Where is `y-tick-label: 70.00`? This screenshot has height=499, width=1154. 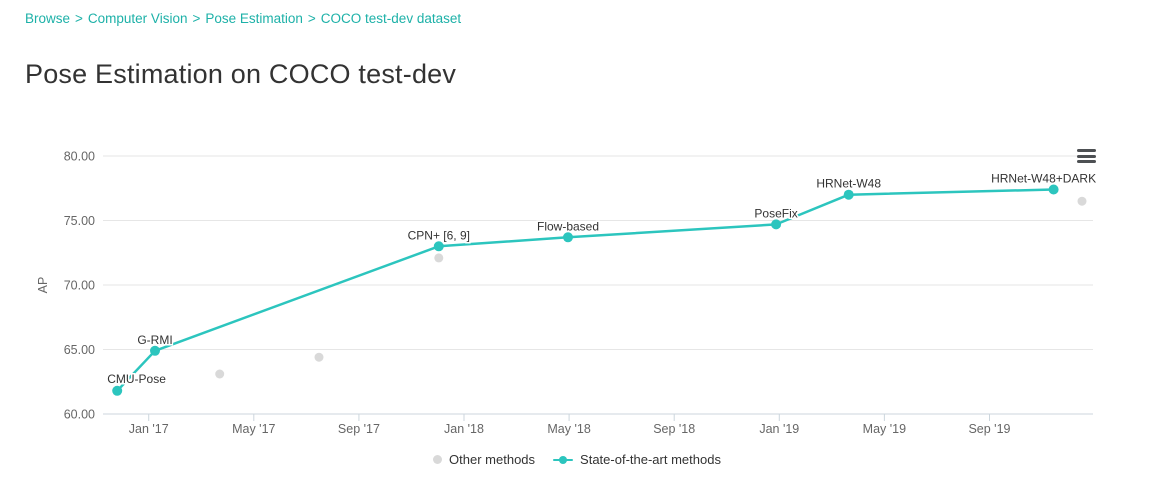 y-tick-label: 70.00 is located at coordinates (79, 286).